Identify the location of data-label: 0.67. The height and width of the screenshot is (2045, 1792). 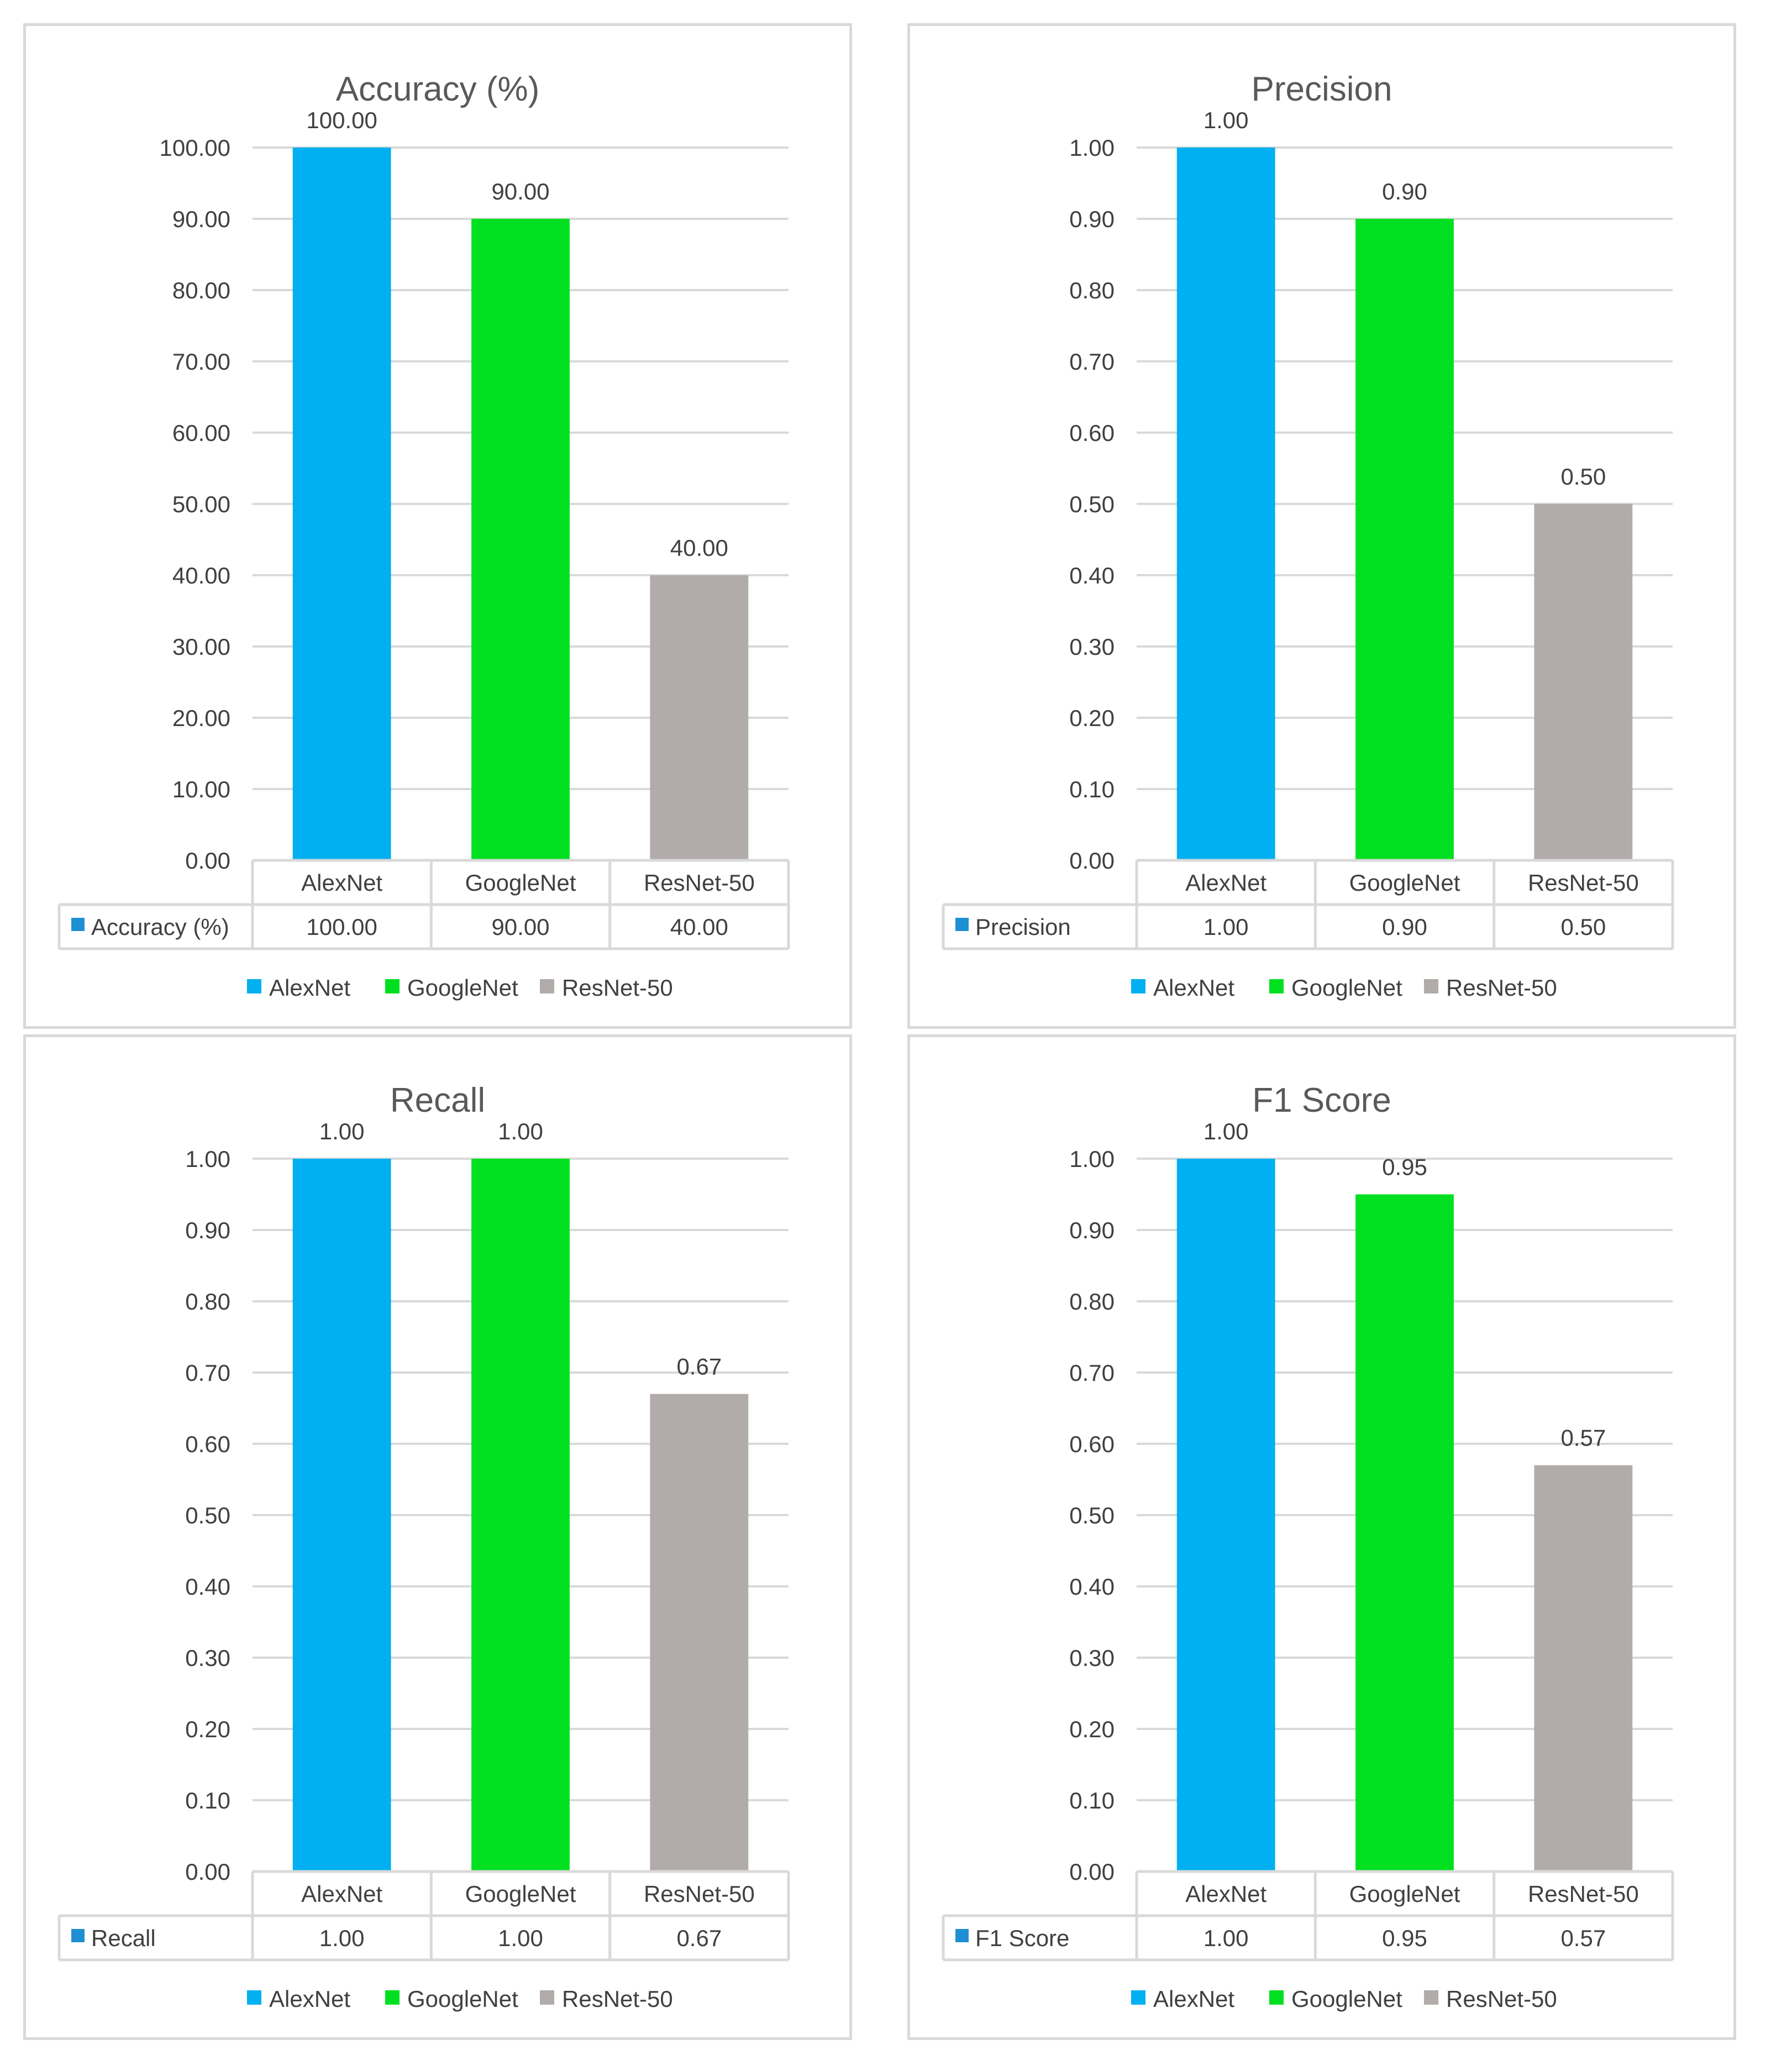
(699, 1367).